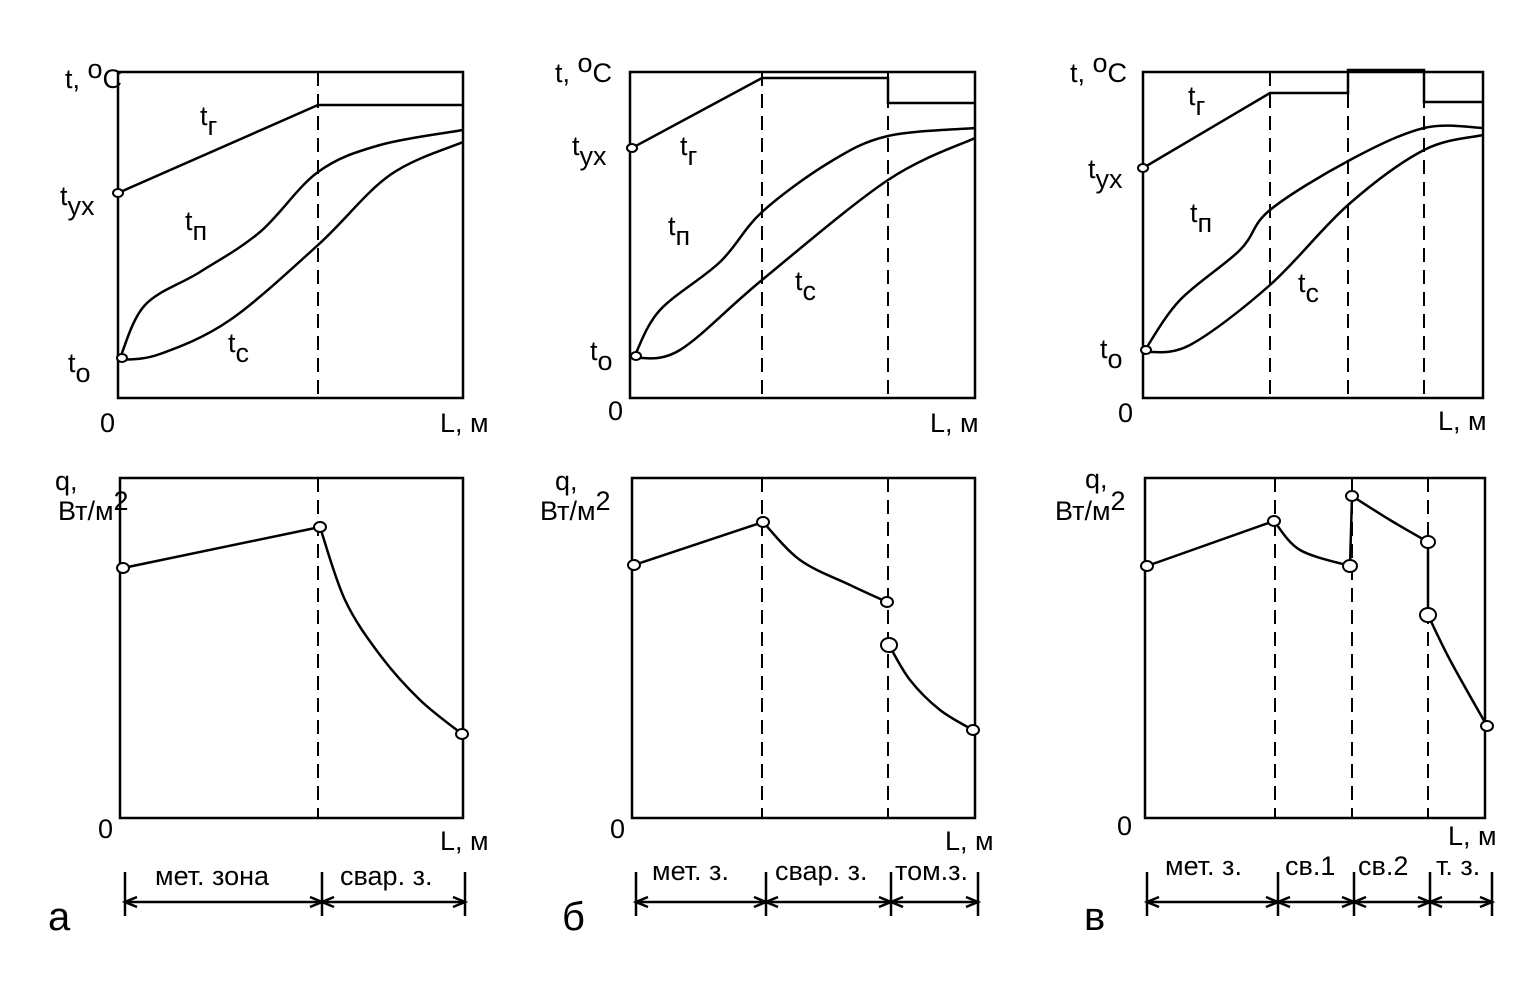 The height and width of the screenshot is (1000, 1535). I want to click on y-axis-label: t, oC, so click(93, 74).